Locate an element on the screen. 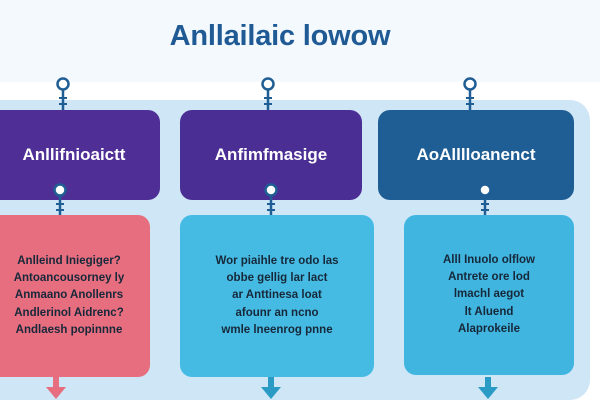 Image resolution: width=600 pixels, height=400 pixels. bottom-box-line: Andlerinol Aidrenc? is located at coordinates (69, 312).